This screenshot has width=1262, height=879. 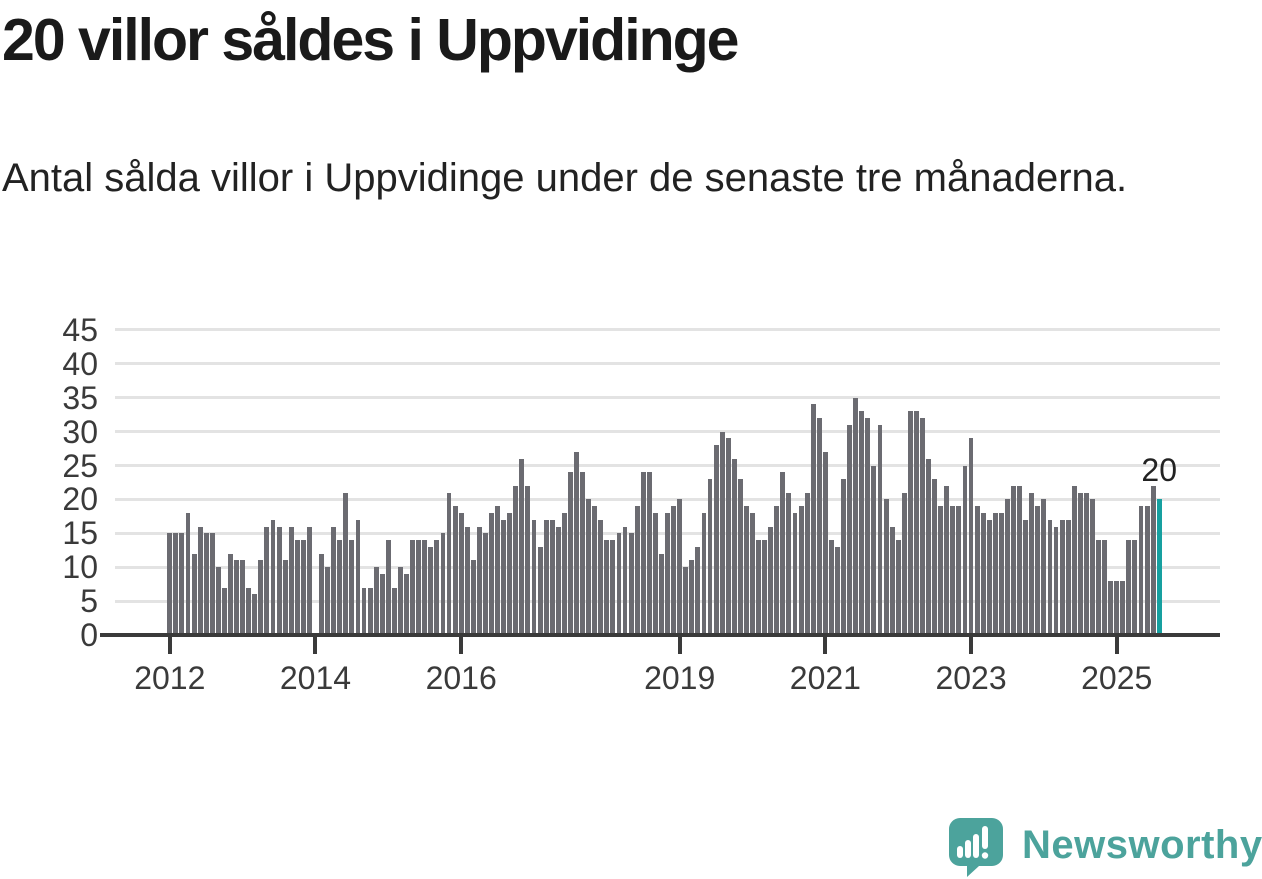 What do you see at coordinates (1159, 567) in the screenshot?
I see `highlighted-bar` at bounding box center [1159, 567].